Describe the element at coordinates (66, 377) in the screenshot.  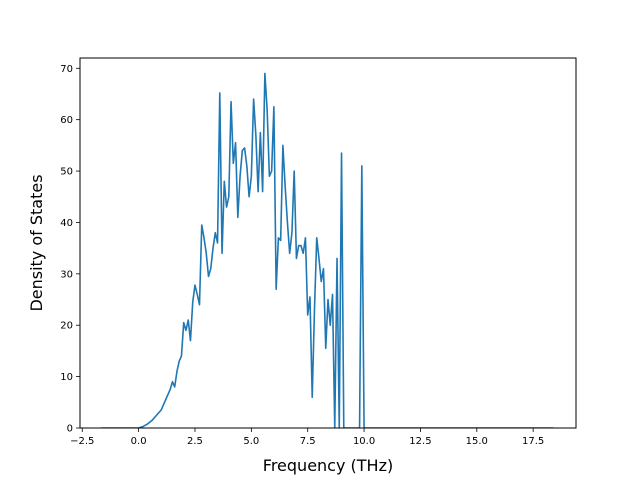
I see `y-tick-label: 10` at that location.